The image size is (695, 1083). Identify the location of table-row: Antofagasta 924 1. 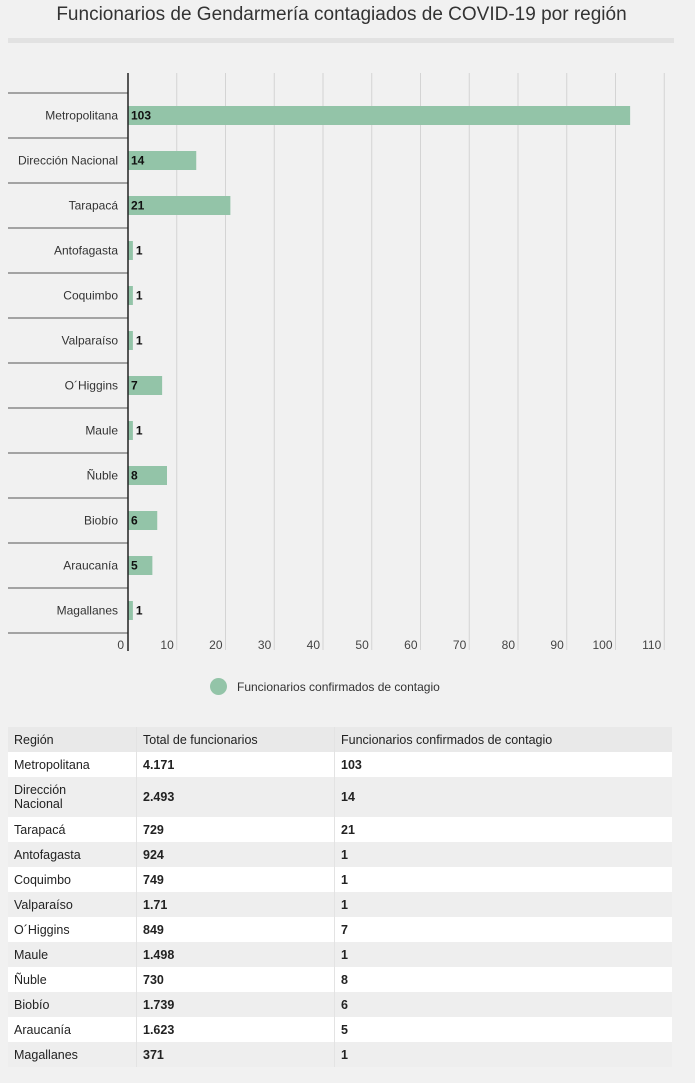
(340, 854).